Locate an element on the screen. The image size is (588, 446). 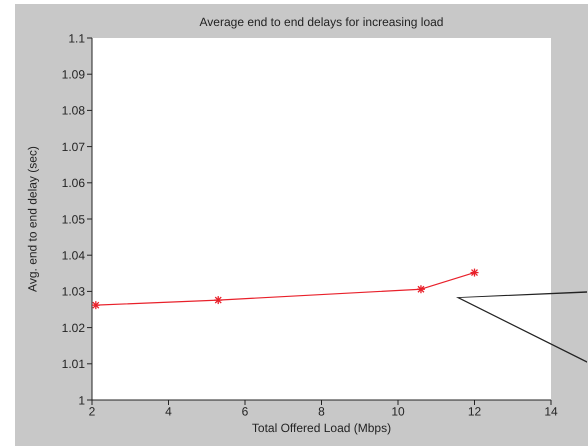
x-tick-label: 14 is located at coordinates (551, 411).